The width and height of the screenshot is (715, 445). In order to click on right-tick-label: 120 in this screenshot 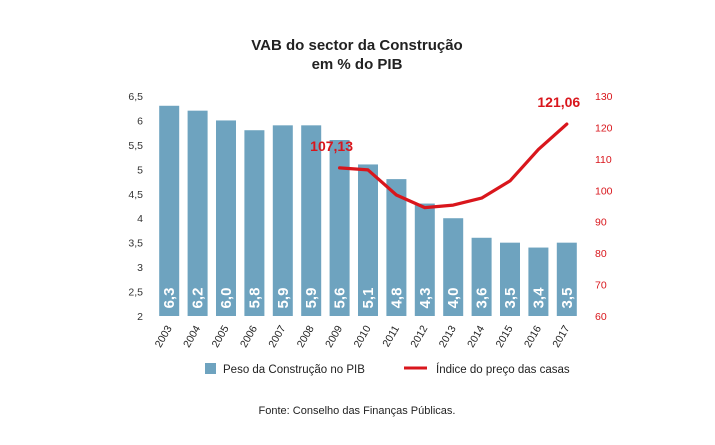, I will do `click(604, 128)`.